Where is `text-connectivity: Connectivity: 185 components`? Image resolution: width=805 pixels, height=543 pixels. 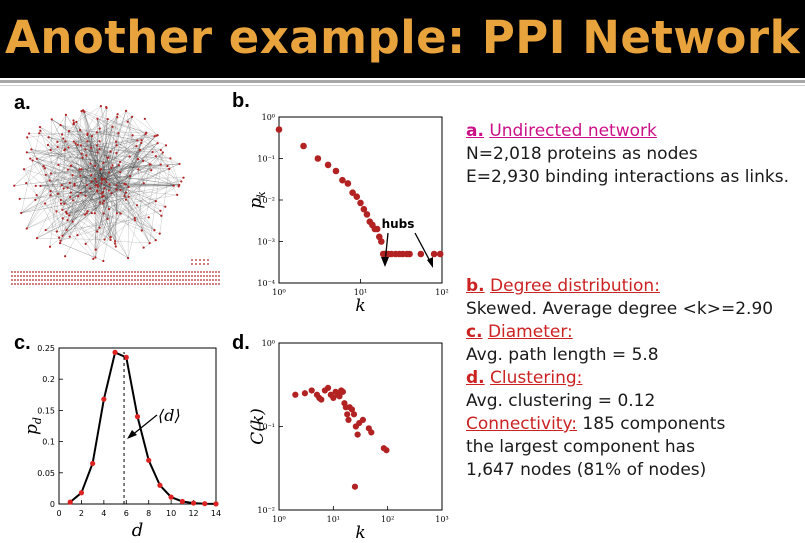 text-connectivity: Connectivity: 185 components is located at coordinates (595, 424).